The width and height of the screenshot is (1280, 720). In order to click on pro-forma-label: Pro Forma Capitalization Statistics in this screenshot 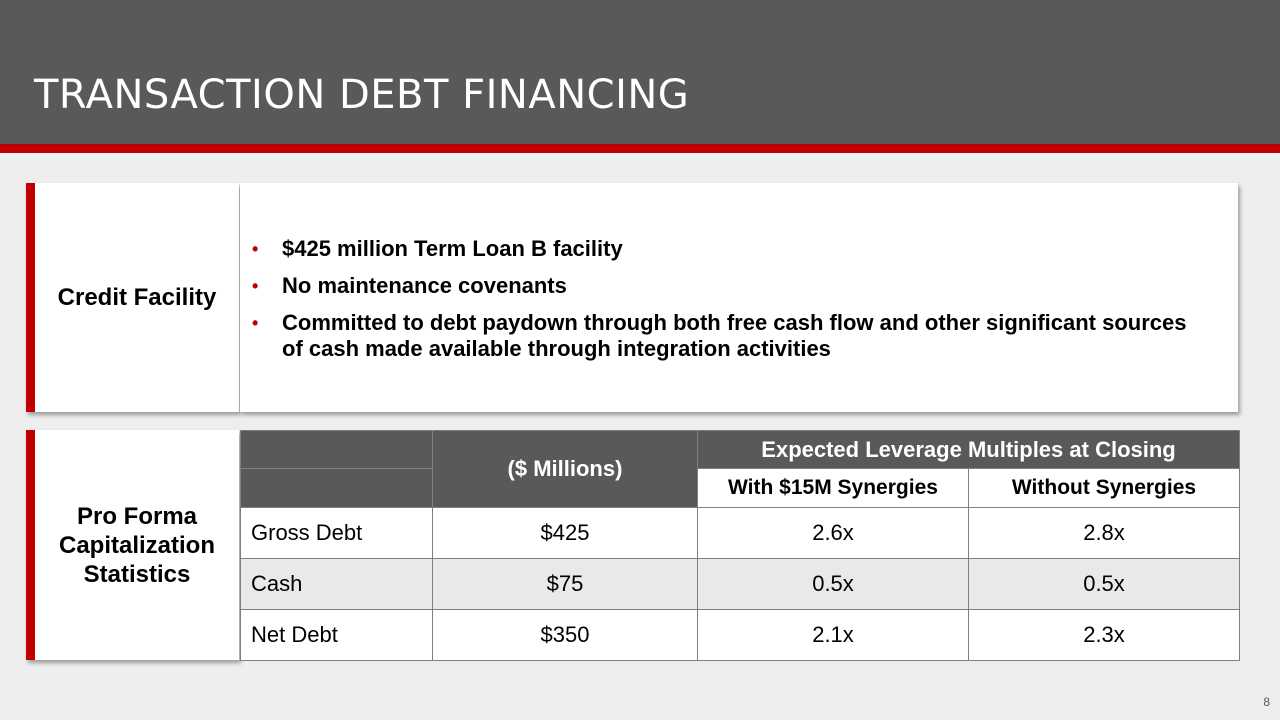, I will do `click(132, 545)`.